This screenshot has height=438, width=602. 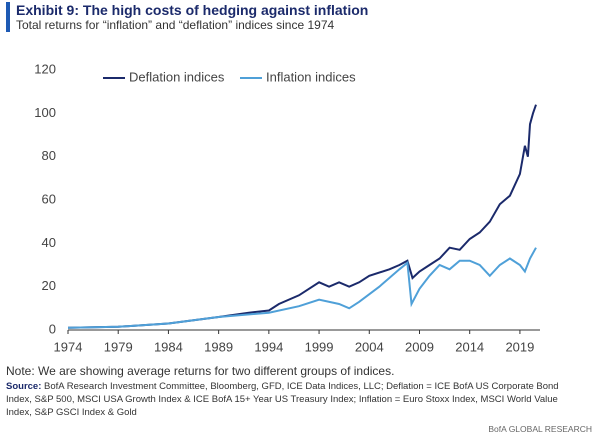 I want to click on x-tick-label: 1999, so click(x=319, y=346).